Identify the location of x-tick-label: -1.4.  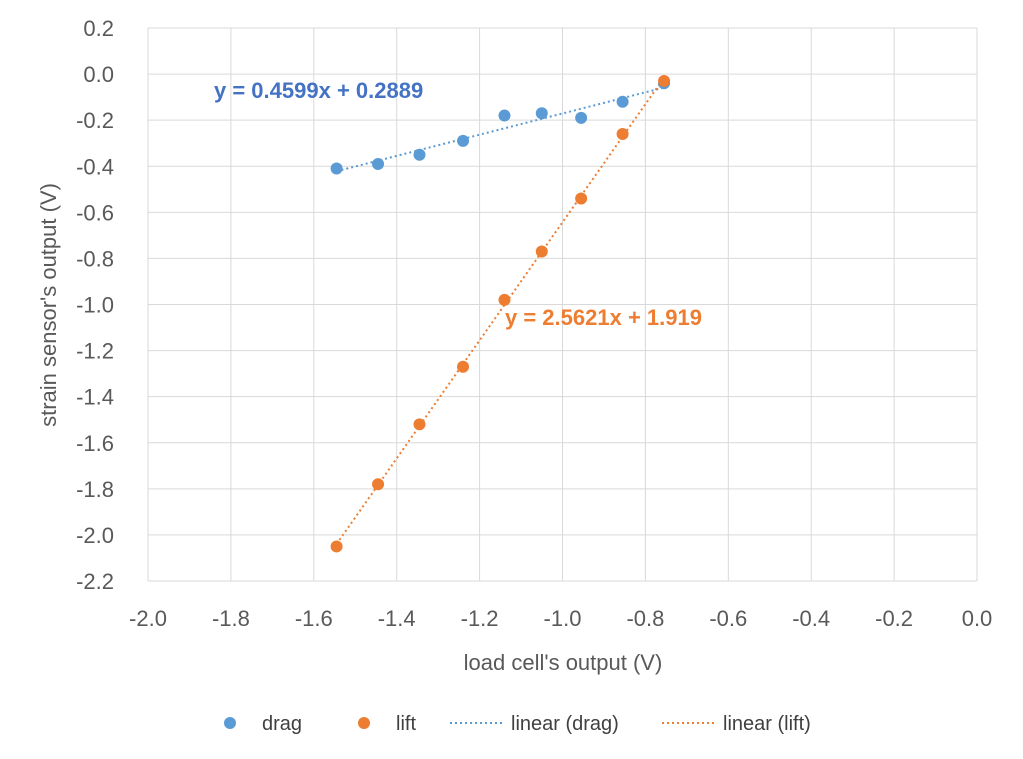
(397, 618).